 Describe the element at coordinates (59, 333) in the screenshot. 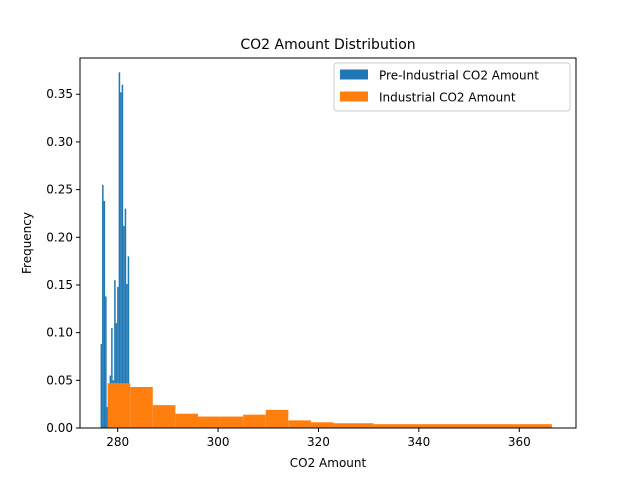

I see `y-tick-label: 0.10` at that location.